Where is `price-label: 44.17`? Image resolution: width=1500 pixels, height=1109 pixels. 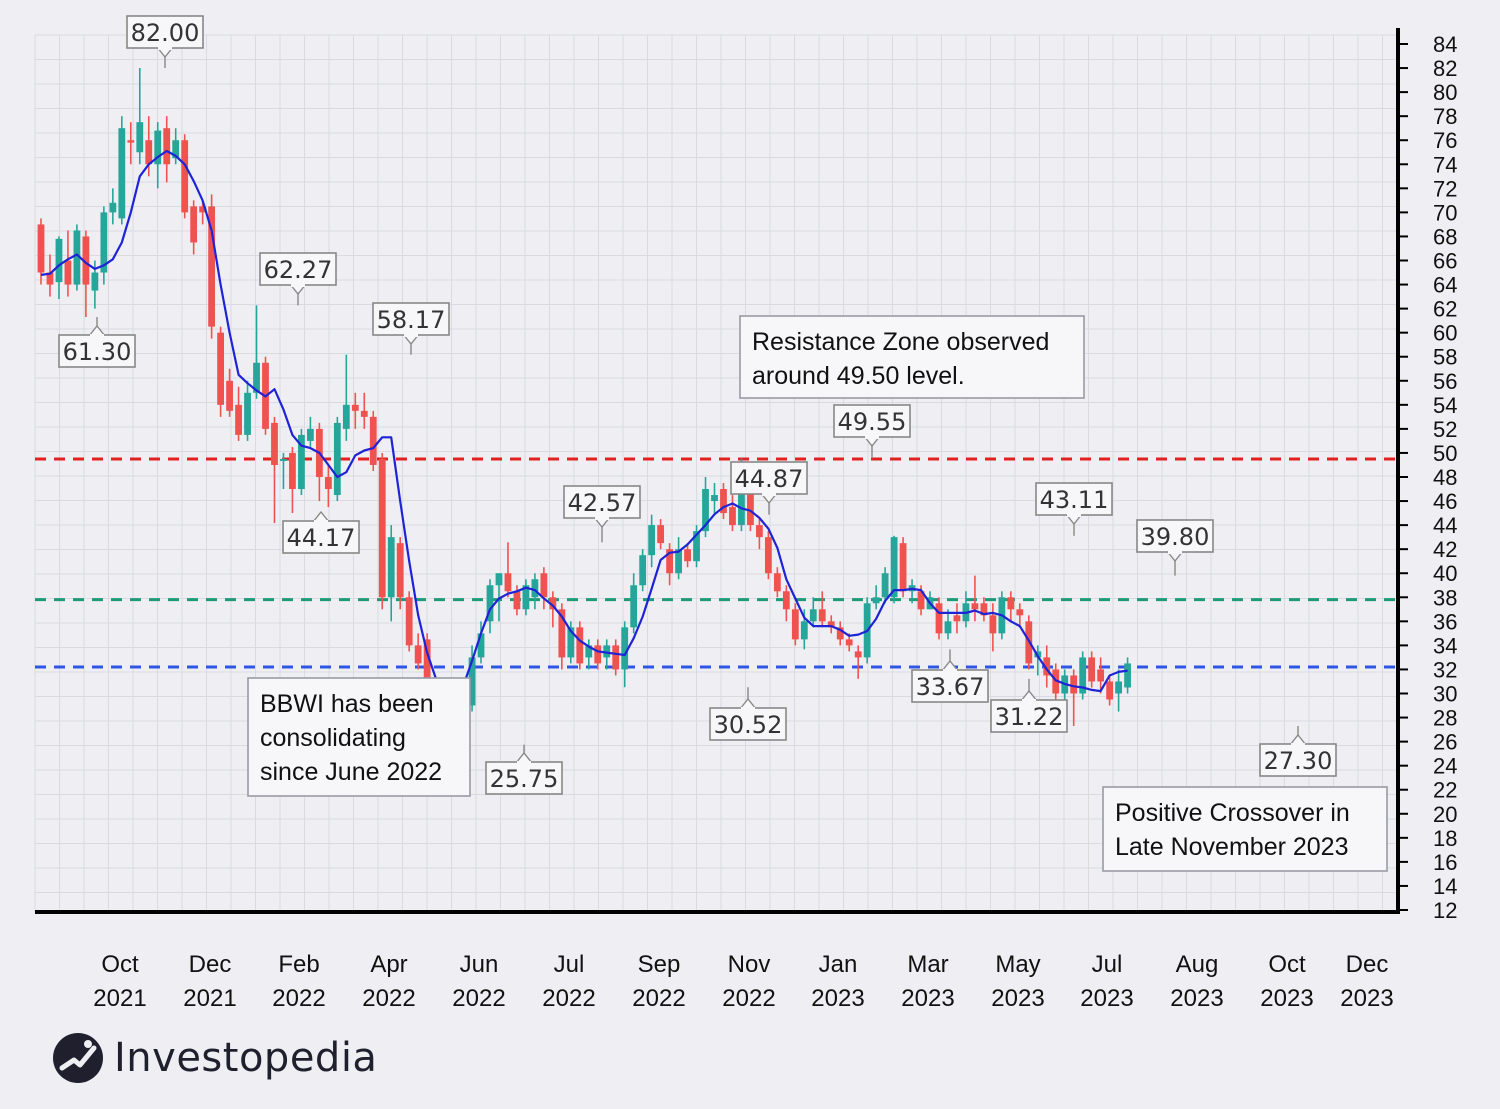 price-label: 44.17 is located at coordinates (321, 538).